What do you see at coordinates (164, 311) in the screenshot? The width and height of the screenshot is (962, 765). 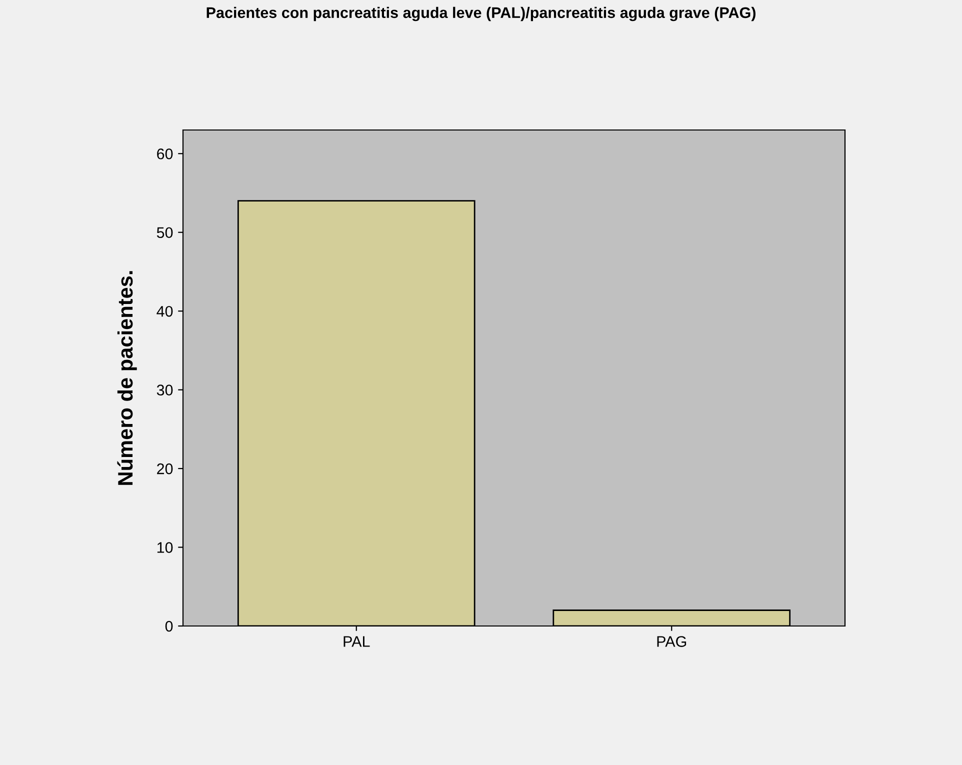 I see `y-tick-label: 40` at bounding box center [164, 311].